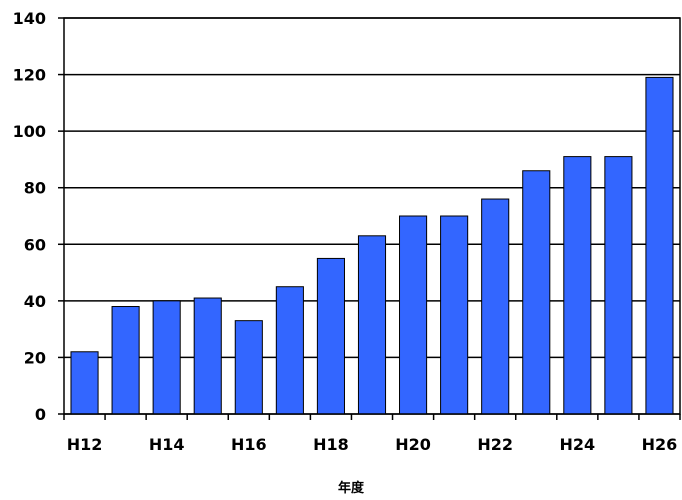  What do you see at coordinates (578, 444) in the screenshot?
I see `x-tick-label: H24` at bounding box center [578, 444].